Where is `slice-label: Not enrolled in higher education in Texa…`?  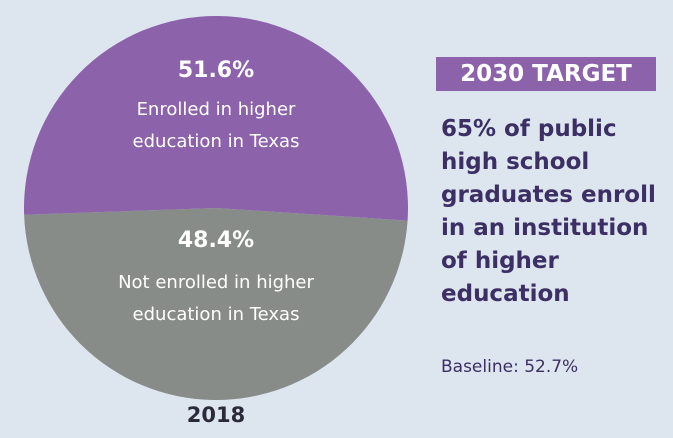 slice-label: Not enrolled in higher education in Texa… is located at coordinates (216, 298).